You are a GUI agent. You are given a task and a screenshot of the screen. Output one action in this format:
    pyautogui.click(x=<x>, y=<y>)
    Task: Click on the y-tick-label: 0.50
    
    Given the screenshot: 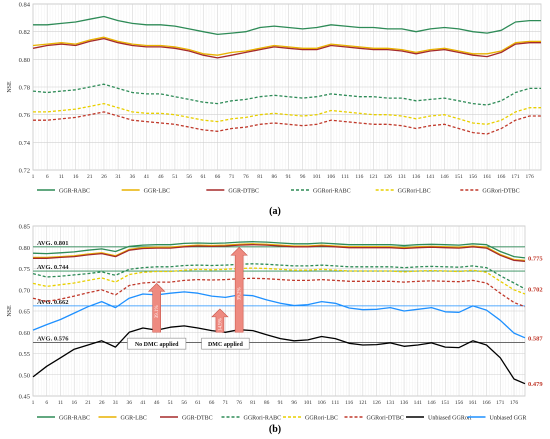 What is the action you would take?
    pyautogui.click(x=24, y=375)
    